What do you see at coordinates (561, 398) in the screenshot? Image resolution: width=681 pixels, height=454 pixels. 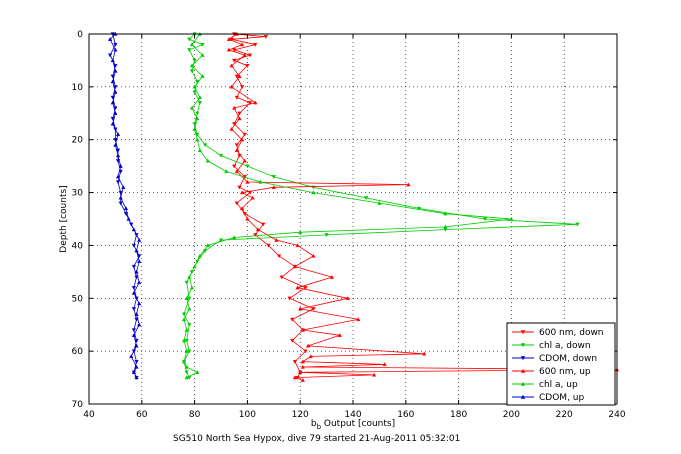 I see `legend-label: CDOM, up` at bounding box center [561, 398].